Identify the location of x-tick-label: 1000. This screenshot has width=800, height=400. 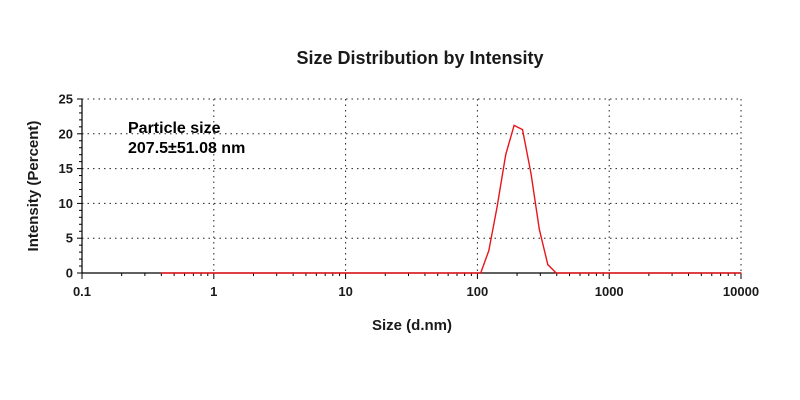
(609, 291).